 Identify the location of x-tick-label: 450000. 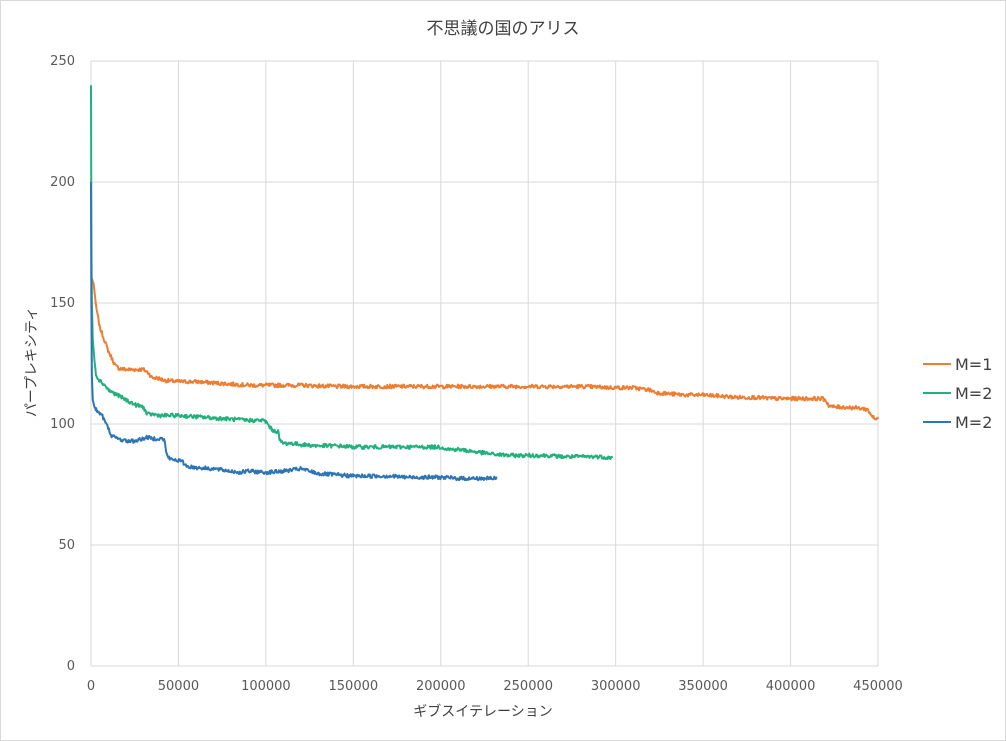
(878, 686).